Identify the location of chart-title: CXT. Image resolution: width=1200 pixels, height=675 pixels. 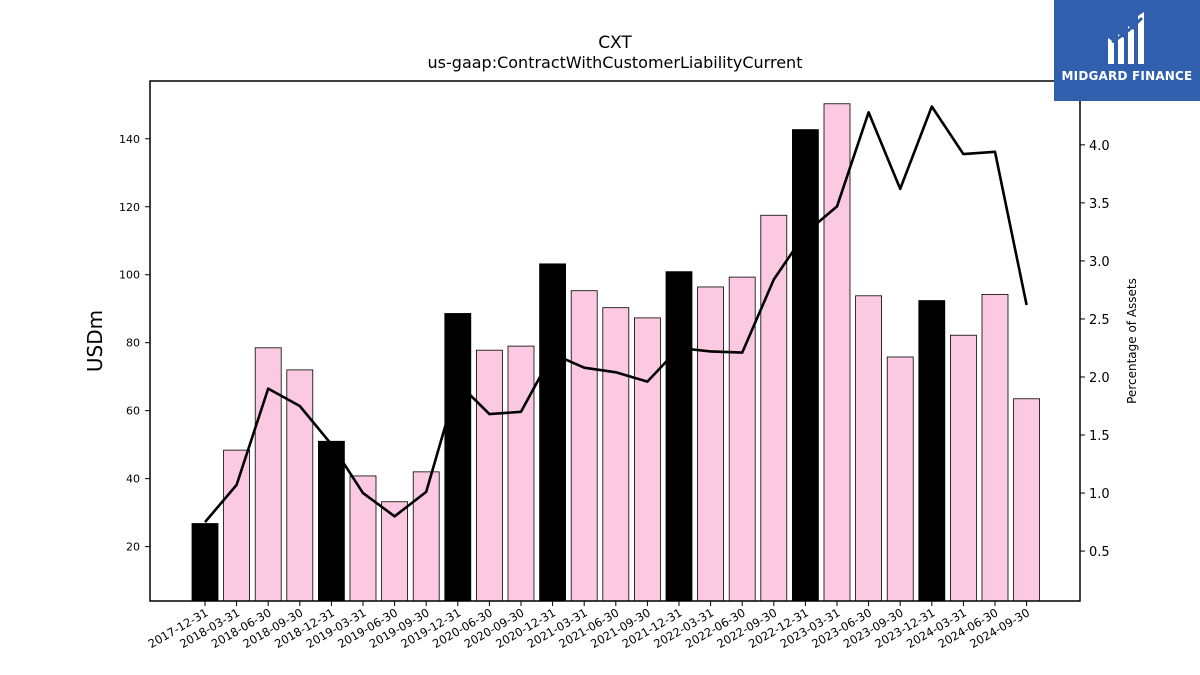
(615, 43).